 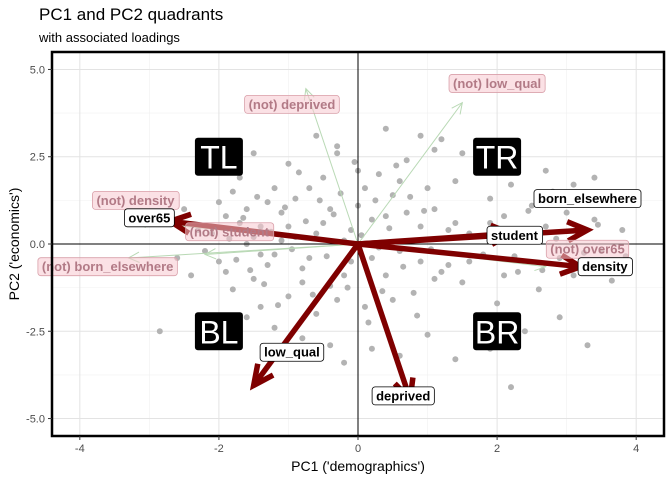 I want to click on negated-loading-label: (not) born_elsewhere, so click(x=107, y=267).